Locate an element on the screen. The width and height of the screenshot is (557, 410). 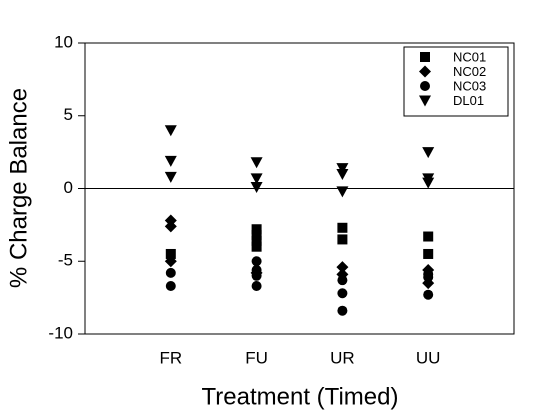
y-tick-label: 5 is located at coordinates (68, 114).